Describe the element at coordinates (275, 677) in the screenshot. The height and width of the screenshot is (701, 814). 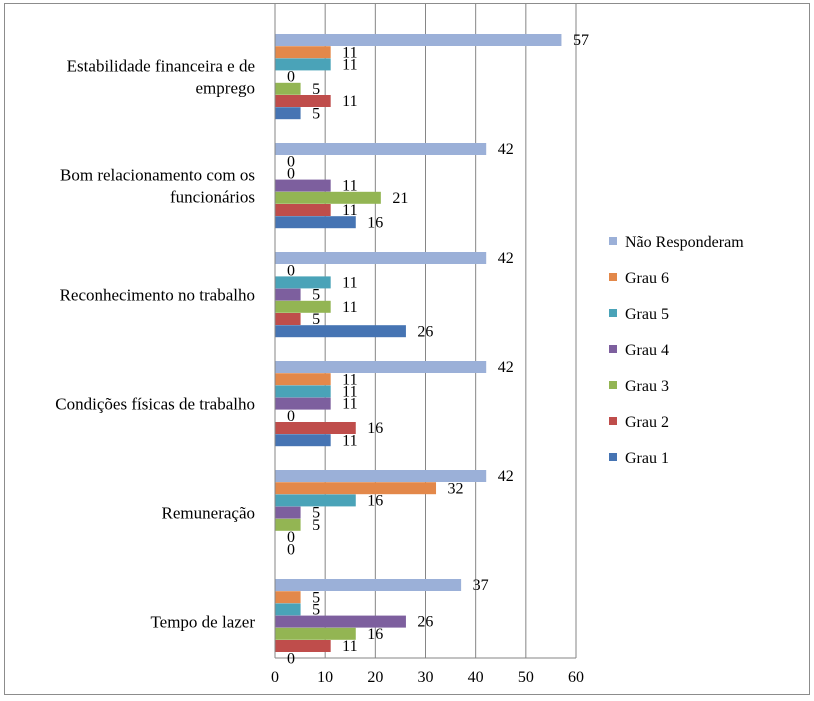
I see `x-tick-label-0: 0` at that location.